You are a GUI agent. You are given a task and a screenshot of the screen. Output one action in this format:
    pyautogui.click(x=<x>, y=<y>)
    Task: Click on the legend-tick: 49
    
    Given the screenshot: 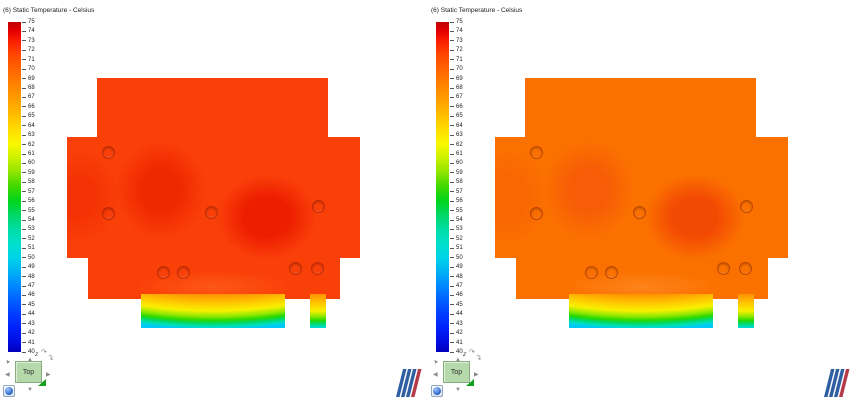 What is the action you would take?
    pyautogui.click(x=28, y=267)
    